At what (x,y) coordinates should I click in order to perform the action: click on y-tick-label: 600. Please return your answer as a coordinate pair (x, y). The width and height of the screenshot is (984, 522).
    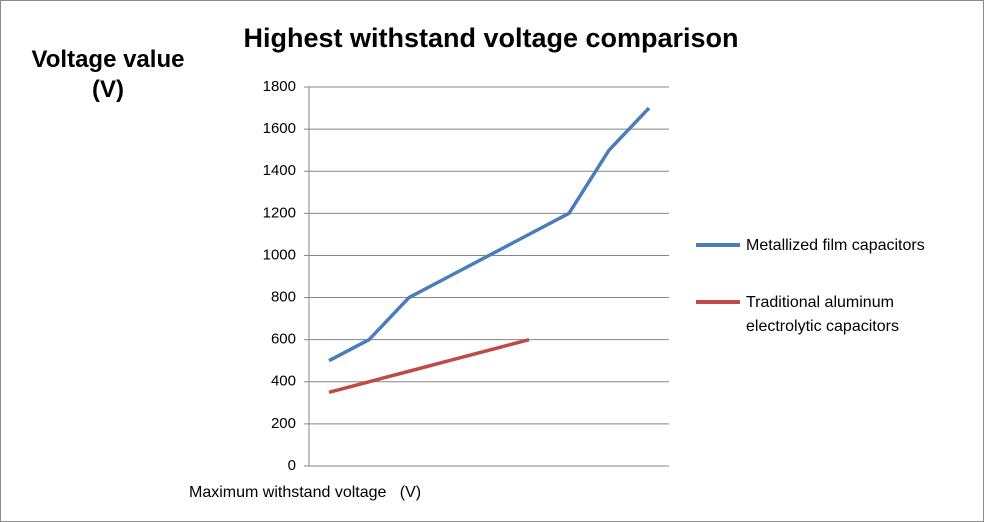
    Looking at the image, I should click on (283, 339).